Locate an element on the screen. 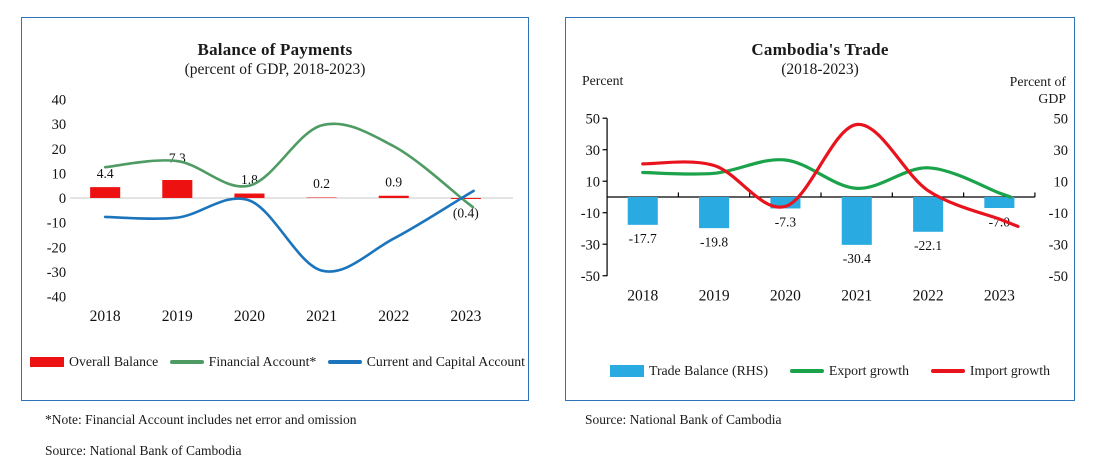  left-axis-tick-label: 10 is located at coordinates (593, 182).